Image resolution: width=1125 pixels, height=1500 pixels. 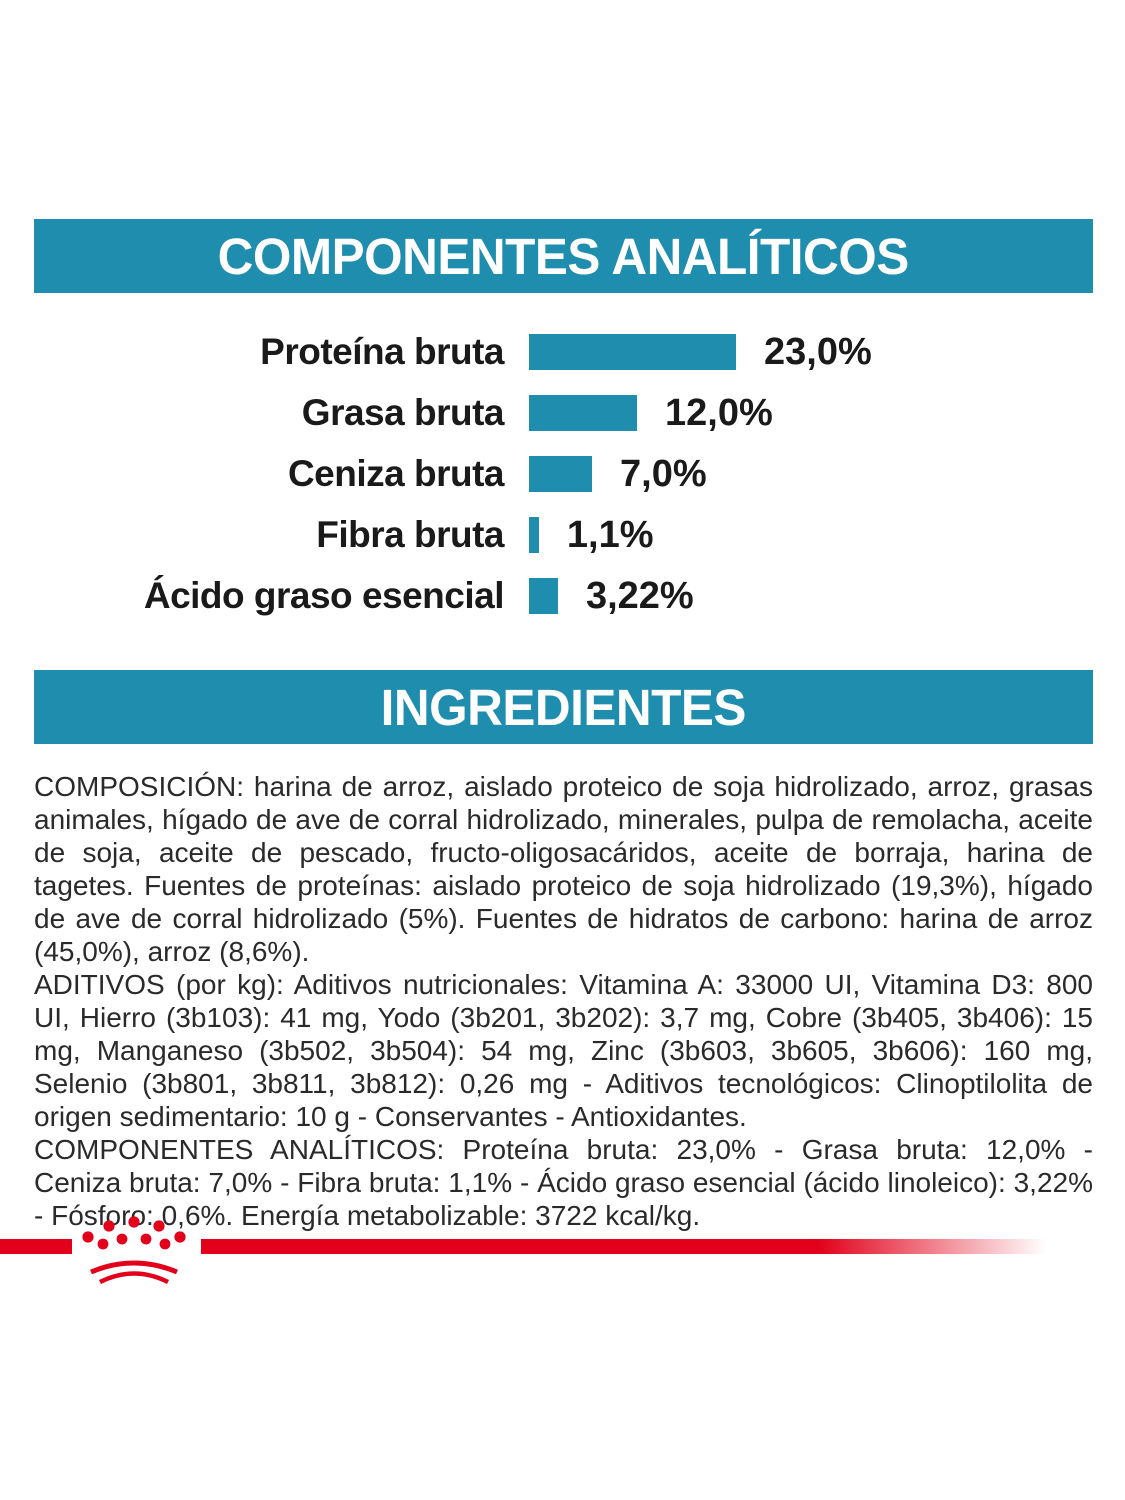 What do you see at coordinates (623, 1246) in the screenshot?
I see `brand-line-right` at bounding box center [623, 1246].